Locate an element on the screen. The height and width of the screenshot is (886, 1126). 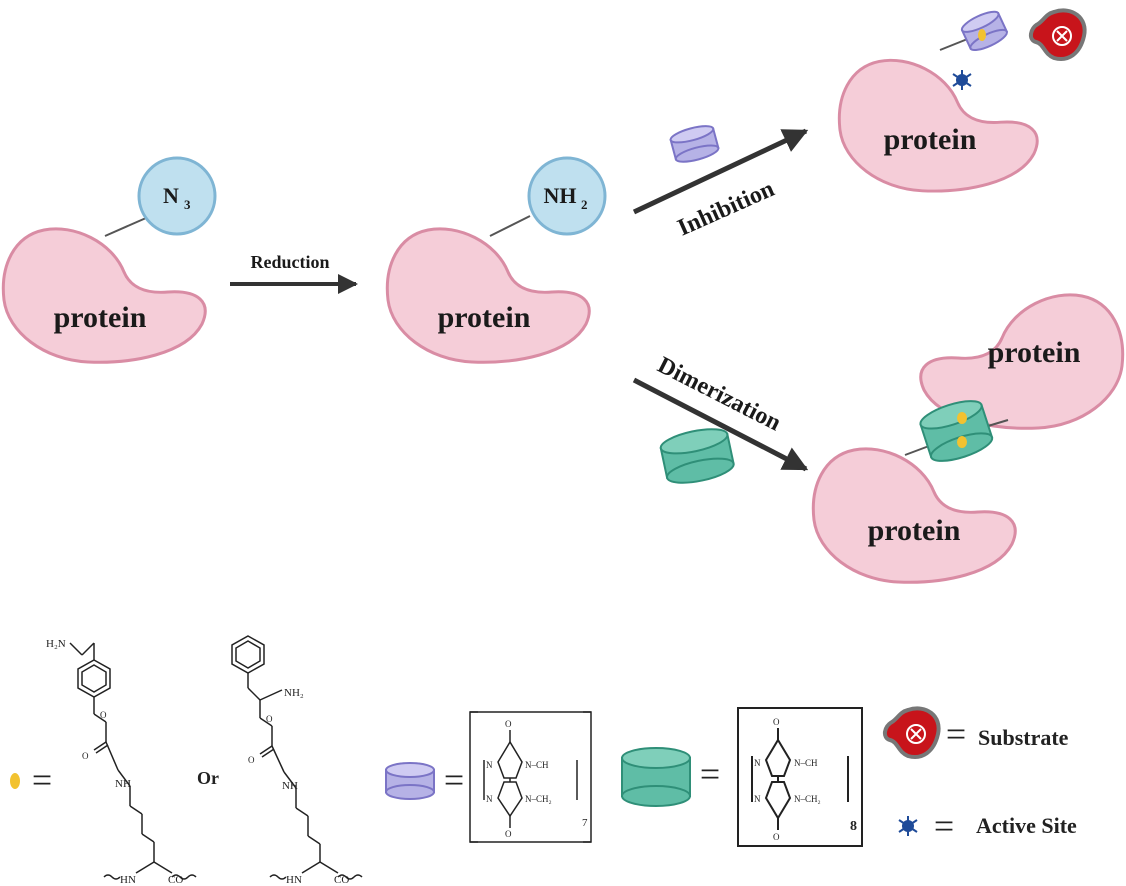
active-site-label: Active Site is located at coordinates (1026, 825).